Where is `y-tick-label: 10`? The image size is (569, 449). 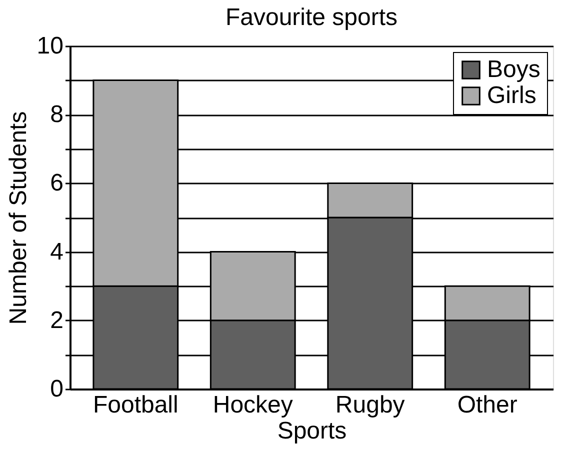
y-tick-label: 10 is located at coordinates (50, 46).